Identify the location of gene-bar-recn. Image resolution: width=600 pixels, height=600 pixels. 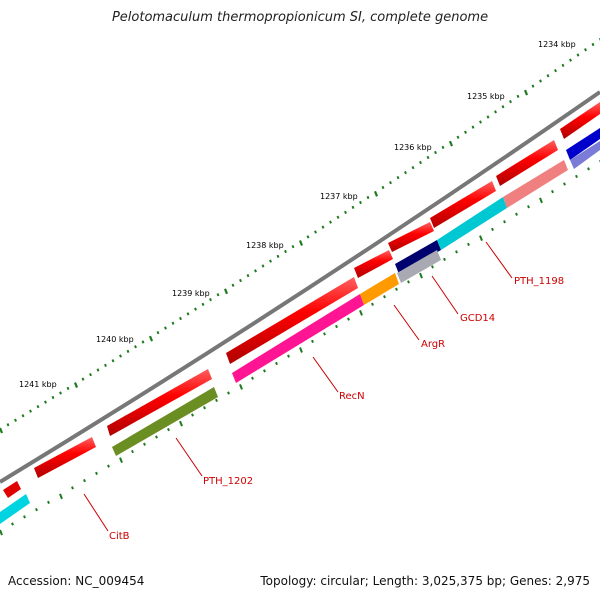
(298, 338).